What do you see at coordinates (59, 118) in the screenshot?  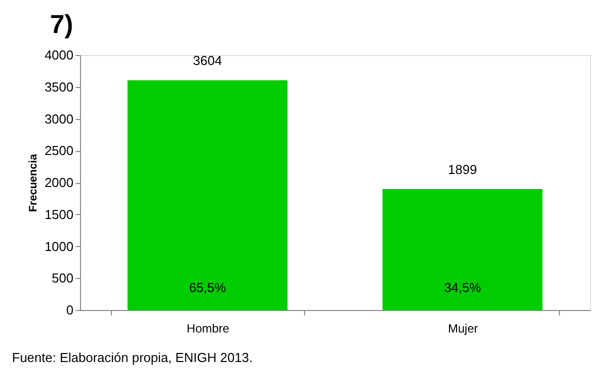 I see `y-tick-label: 3000` at bounding box center [59, 118].